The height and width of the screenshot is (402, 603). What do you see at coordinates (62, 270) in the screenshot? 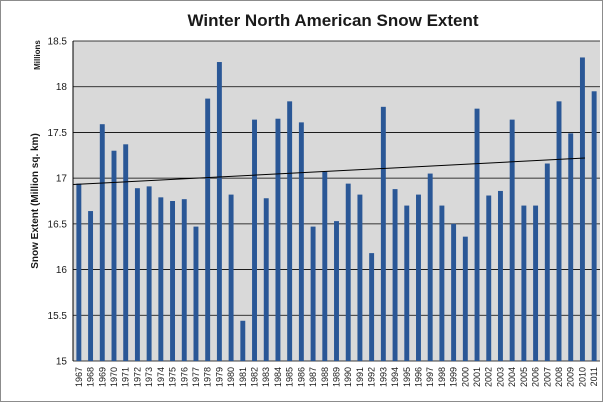
I see `y-tick-label: 16` at bounding box center [62, 270].